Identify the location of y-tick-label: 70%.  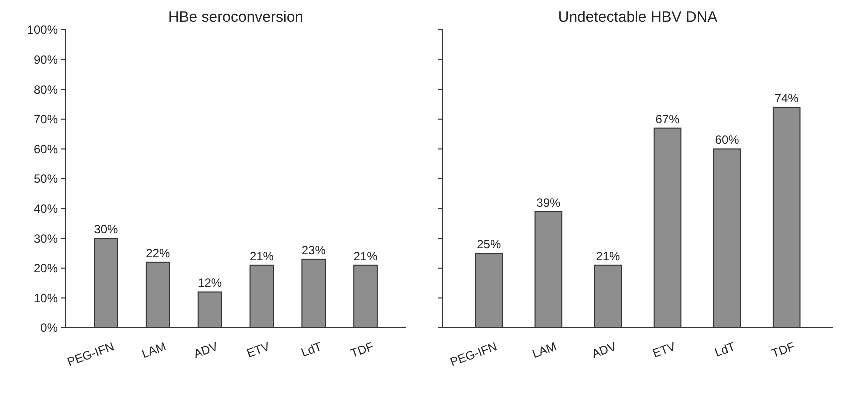
(46, 119).